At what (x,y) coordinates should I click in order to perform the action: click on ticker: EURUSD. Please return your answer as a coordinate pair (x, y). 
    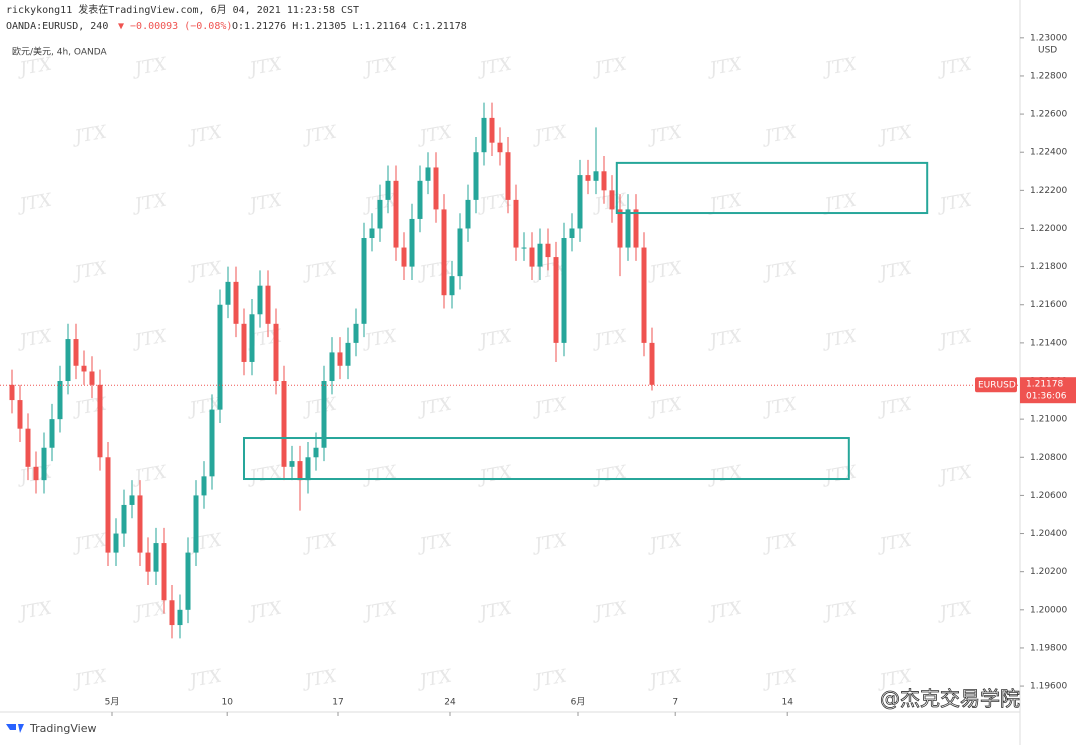
    Looking at the image, I should click on (997, 386).